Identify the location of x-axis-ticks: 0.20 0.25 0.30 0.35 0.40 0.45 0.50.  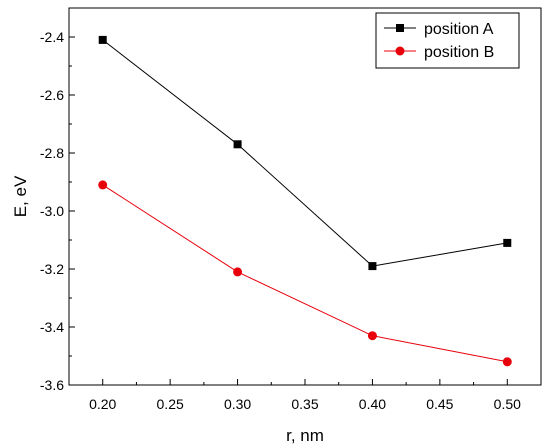
(315, 395).